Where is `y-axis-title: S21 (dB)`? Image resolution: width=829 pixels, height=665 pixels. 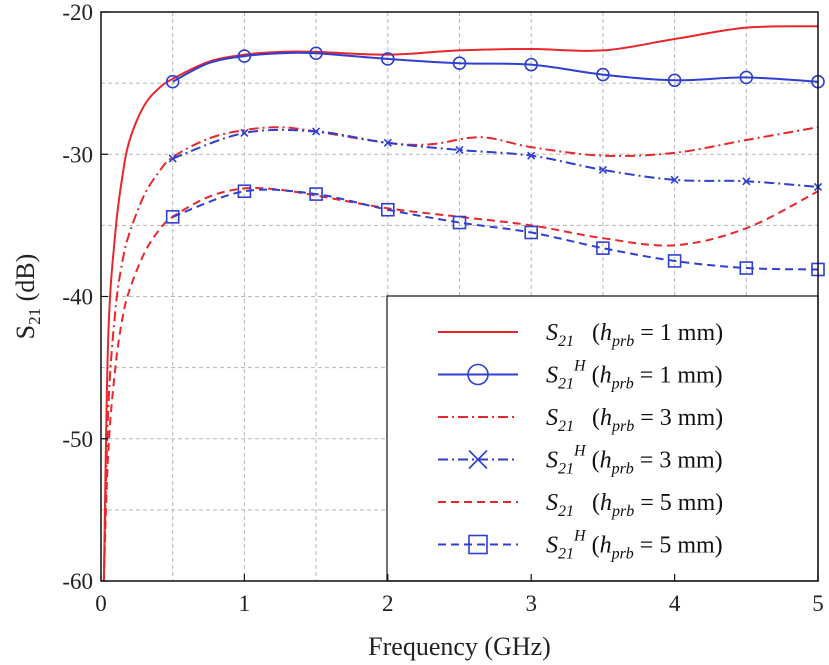 y-axis-title: S21 (dB) is located at coordinates (27, 297).